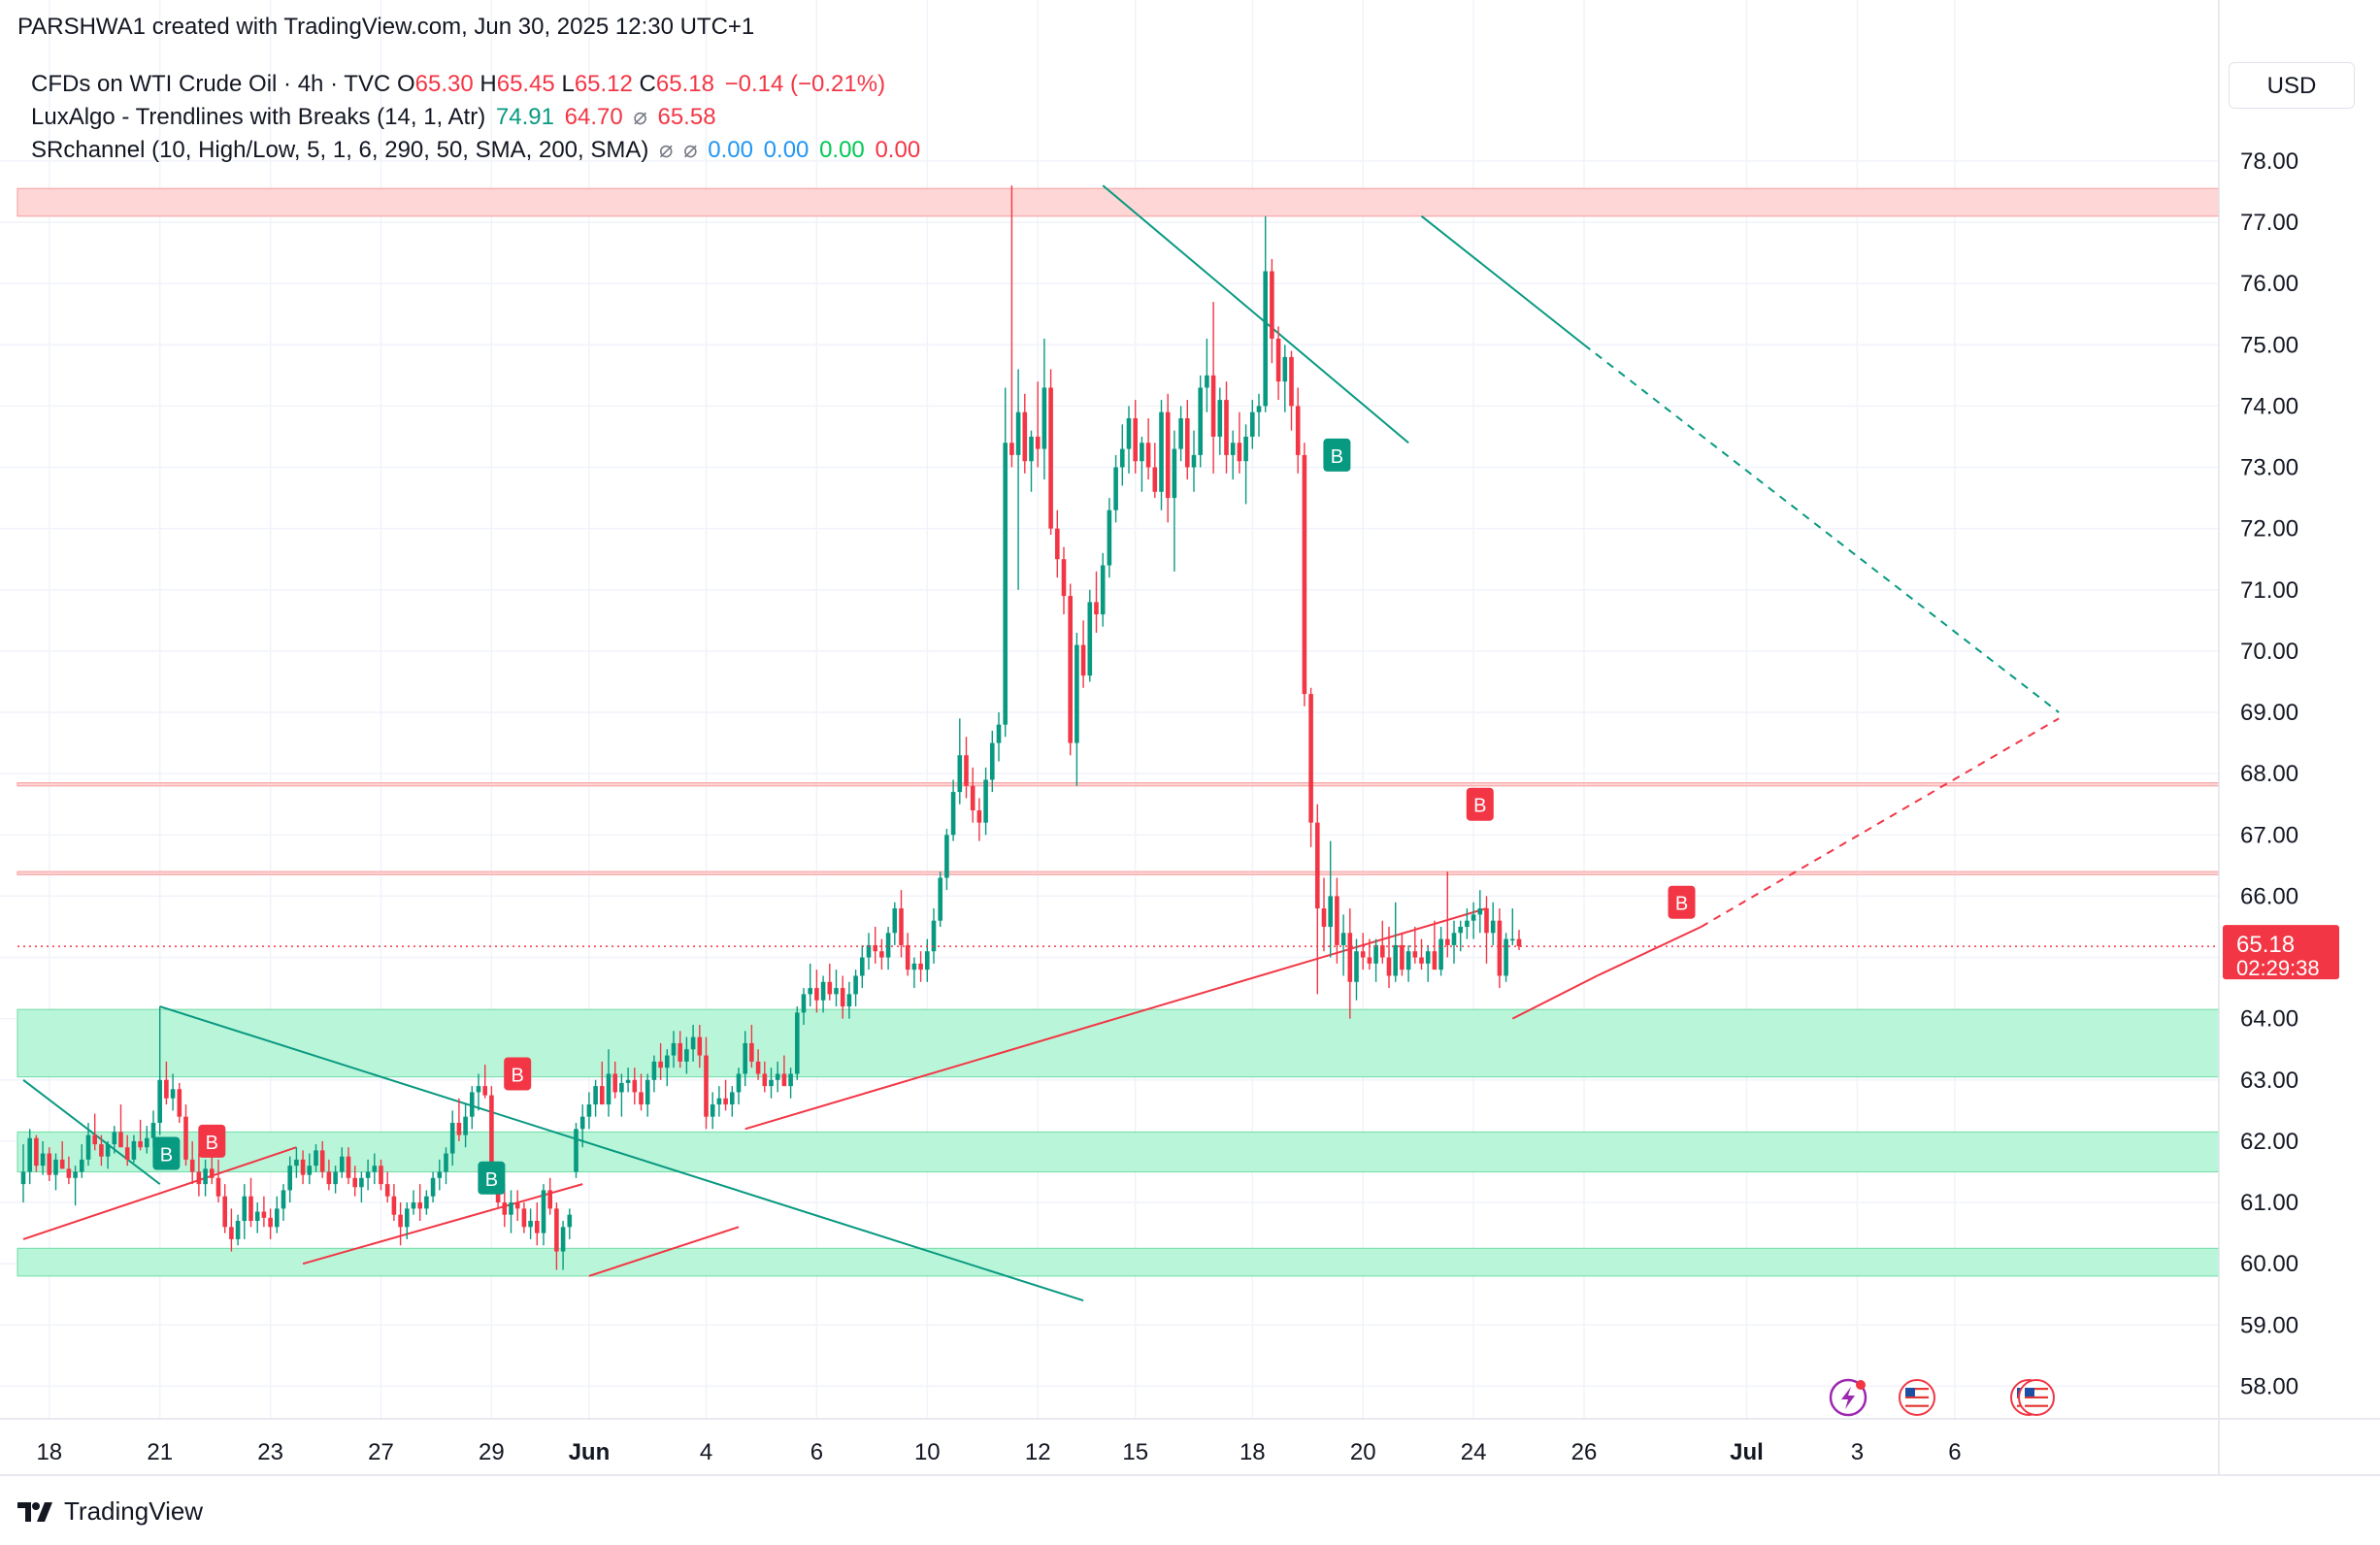 The image size is (2380, 1545). What do you see at coordinates (2269, 713) in the screenshot?
I see `price-tick-label: 69.00` at bounding box center [2269, 713].